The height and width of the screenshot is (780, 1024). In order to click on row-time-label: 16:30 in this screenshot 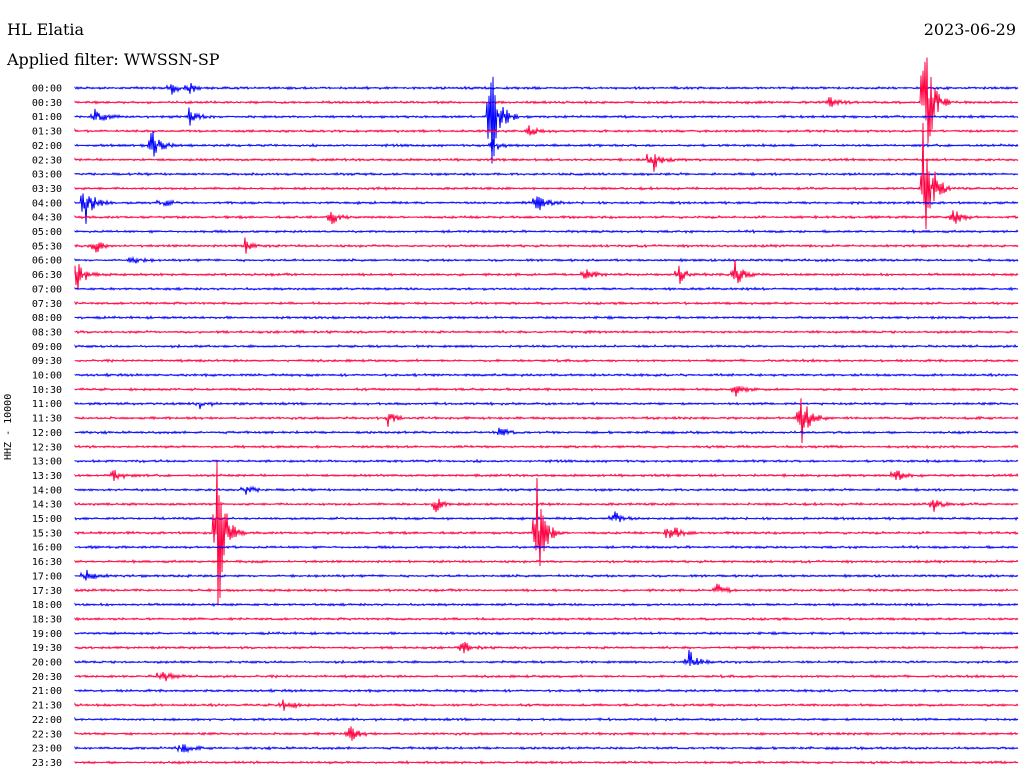, I will do `click(47, 562)`.